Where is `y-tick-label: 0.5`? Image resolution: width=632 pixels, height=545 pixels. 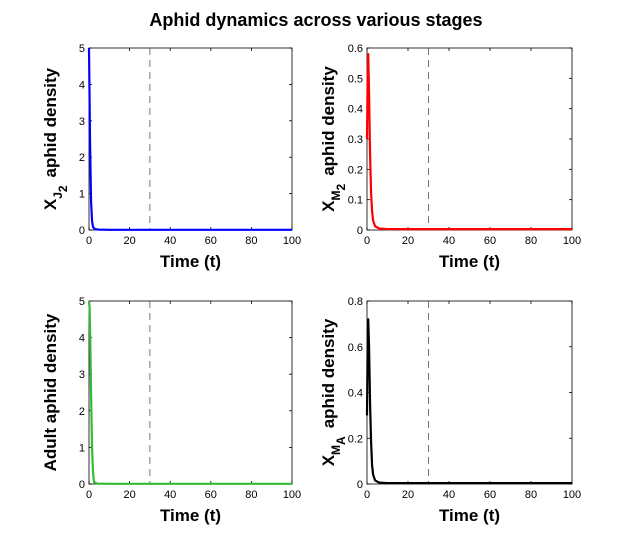
y-tick-label: 0.5 is located at coordinates (355, 79).